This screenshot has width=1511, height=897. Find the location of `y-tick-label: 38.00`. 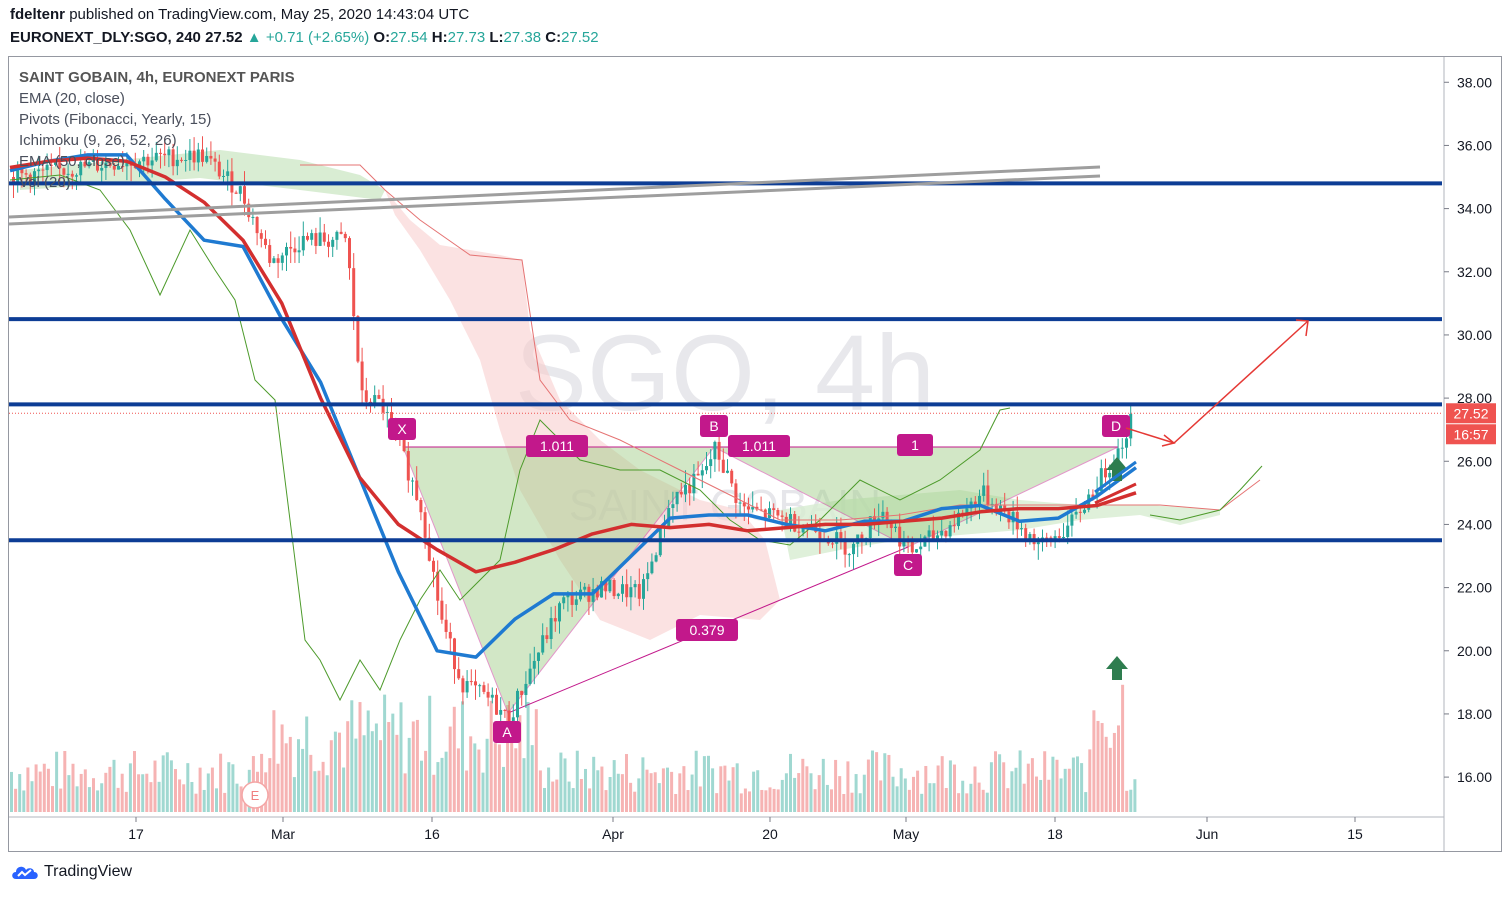

y-tick-label: 38.00 is located at coordinates (1474, 82).